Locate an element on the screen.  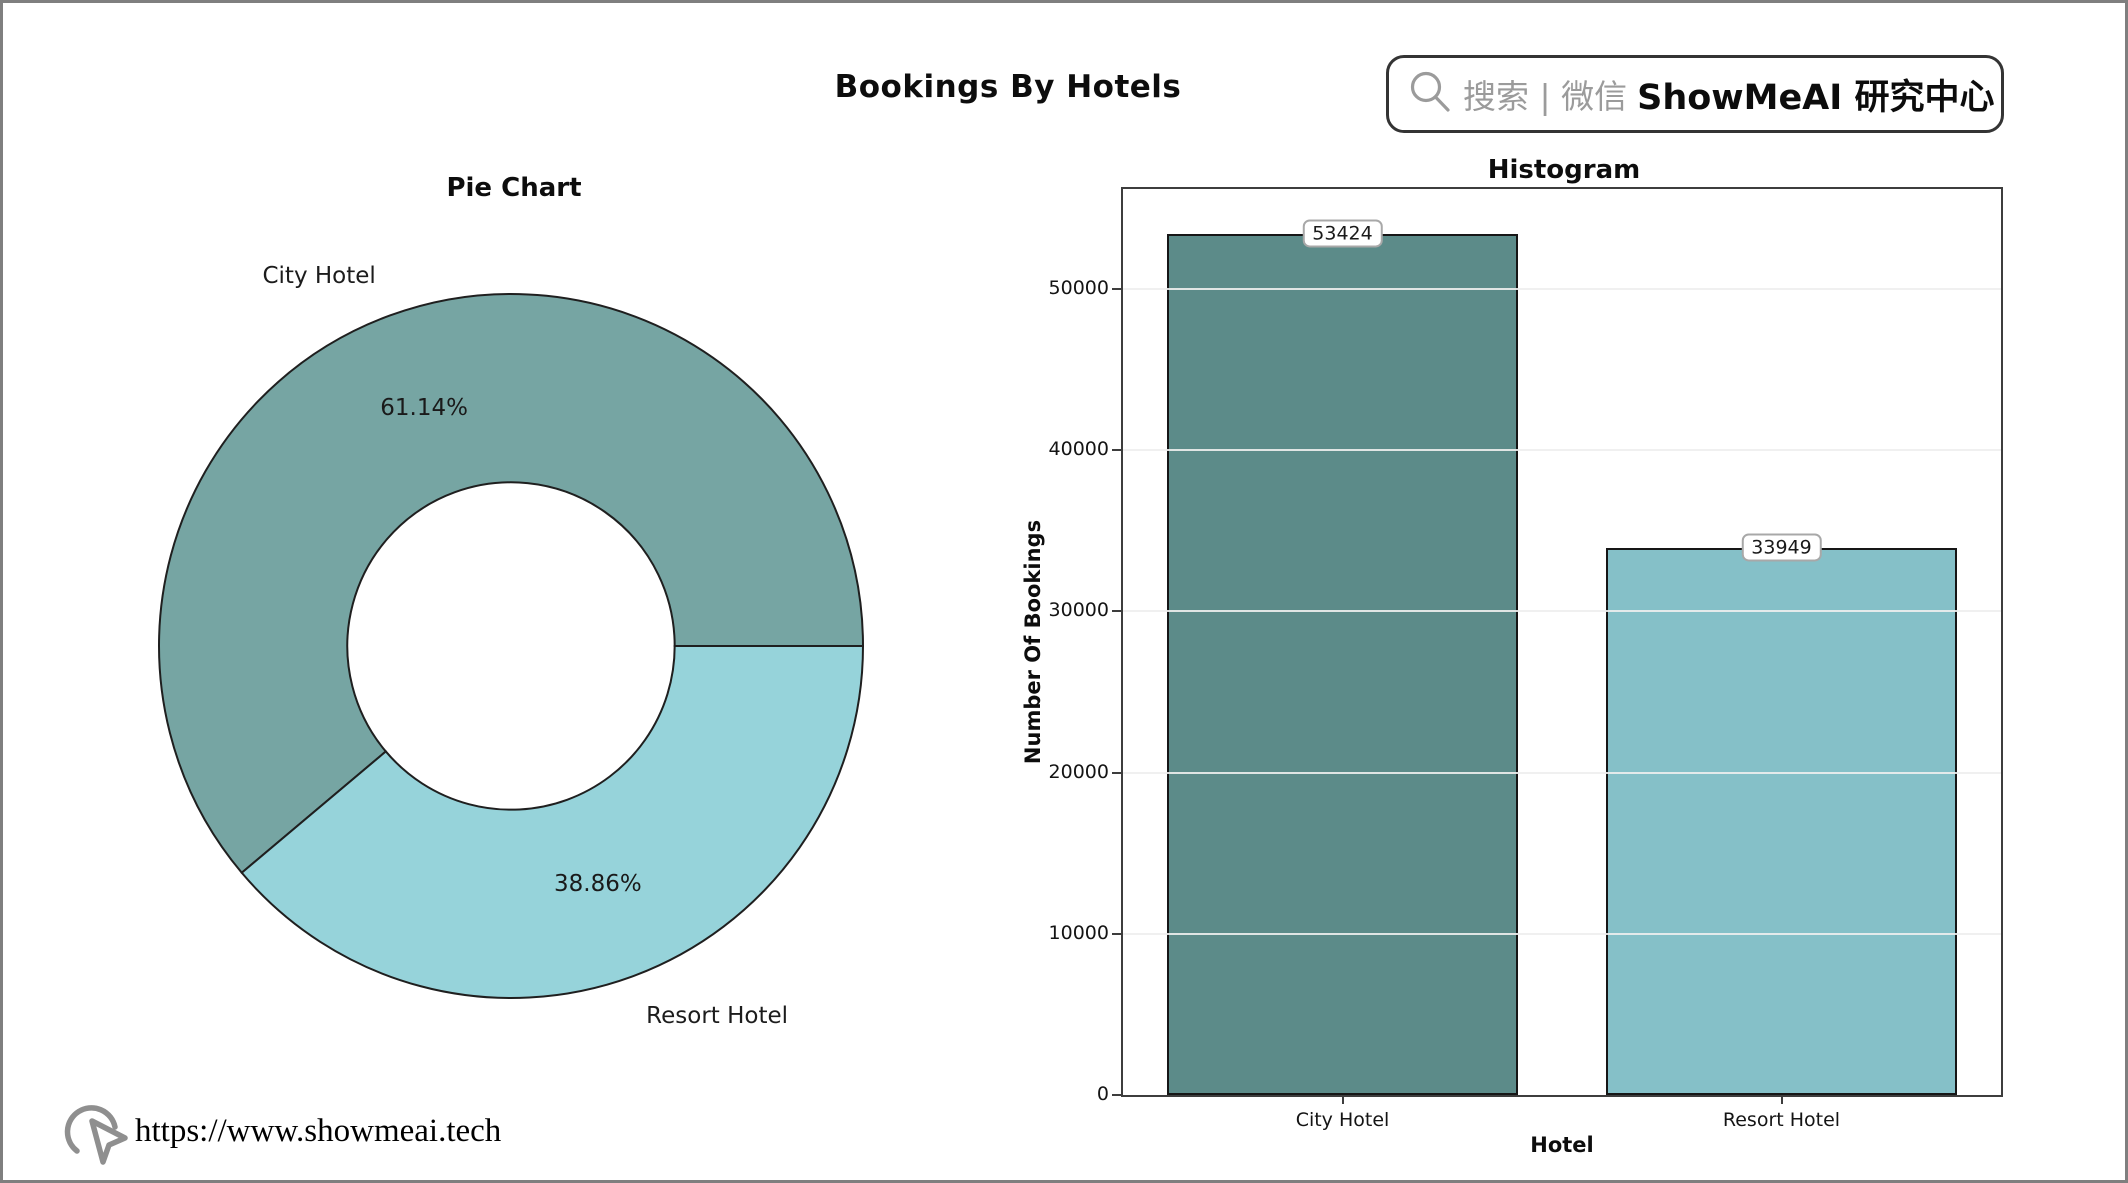
y-tick-label: 10000 is located at coordinates (1078, 932).